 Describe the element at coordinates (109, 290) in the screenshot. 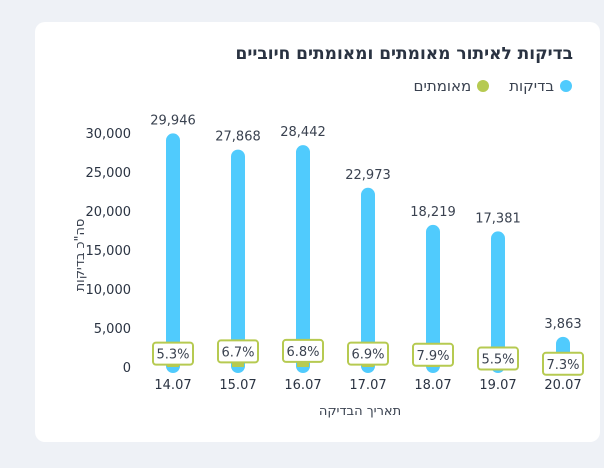

I see `y-tick-label: 10,000` at that location.